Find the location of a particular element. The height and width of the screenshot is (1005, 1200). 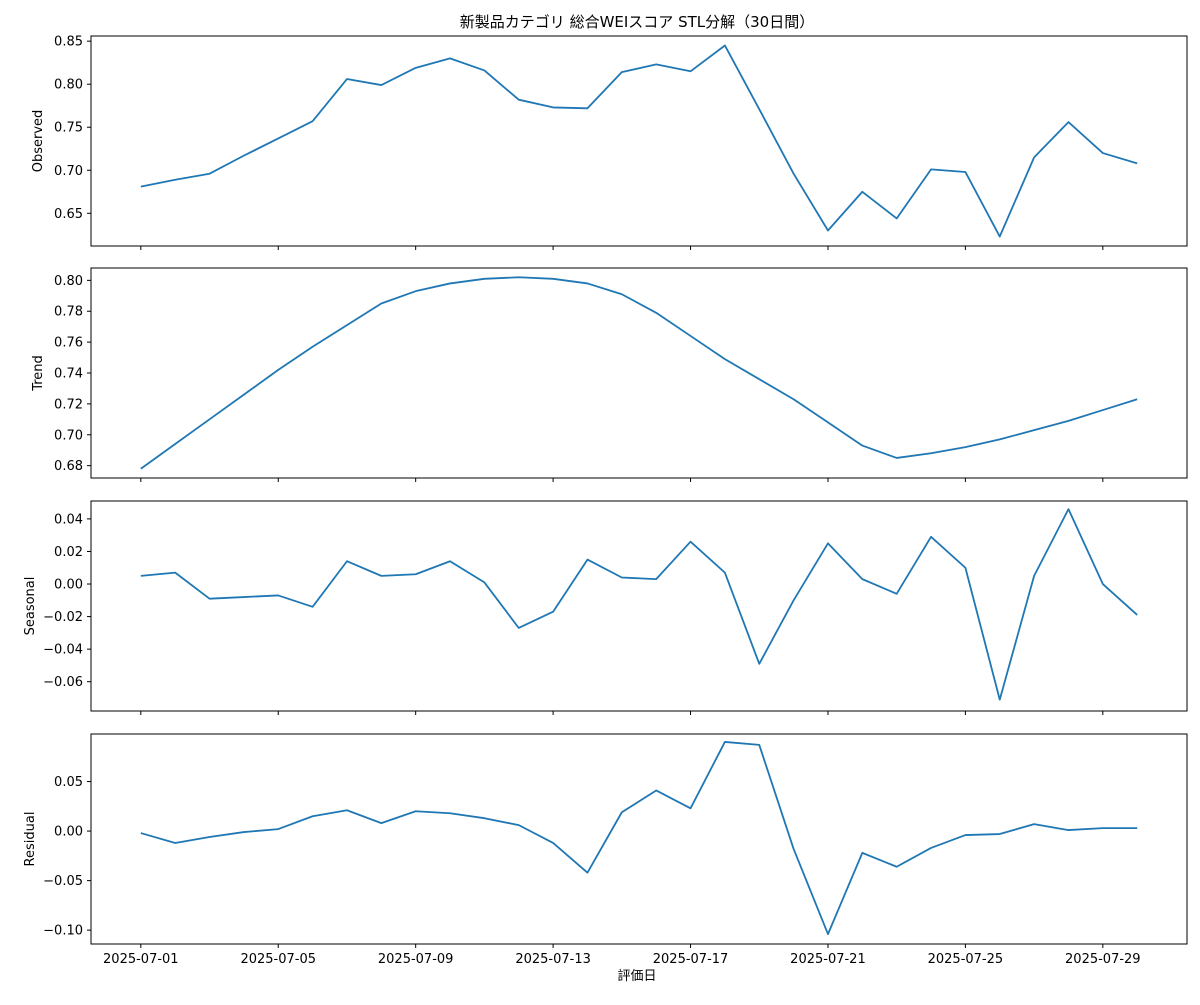

chart-title: 新製品カテゴリ 総合WEIスコア STL分解（30日間） is located at coordinates (637, 22).